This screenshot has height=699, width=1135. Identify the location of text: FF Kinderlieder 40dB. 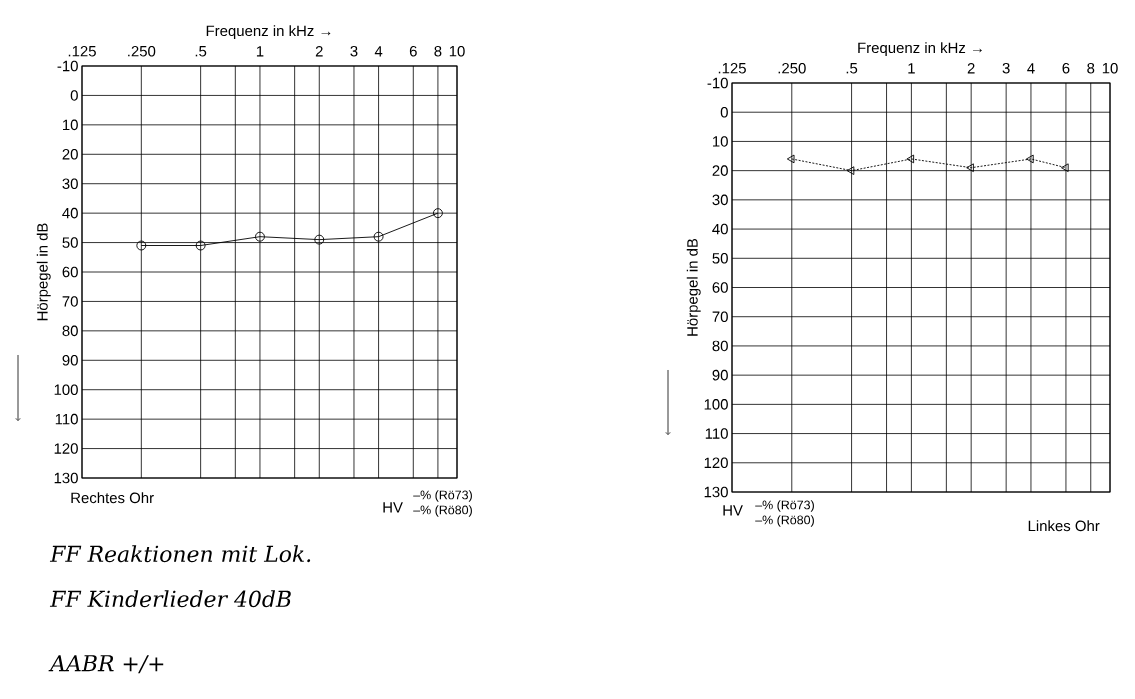
(170, 599).